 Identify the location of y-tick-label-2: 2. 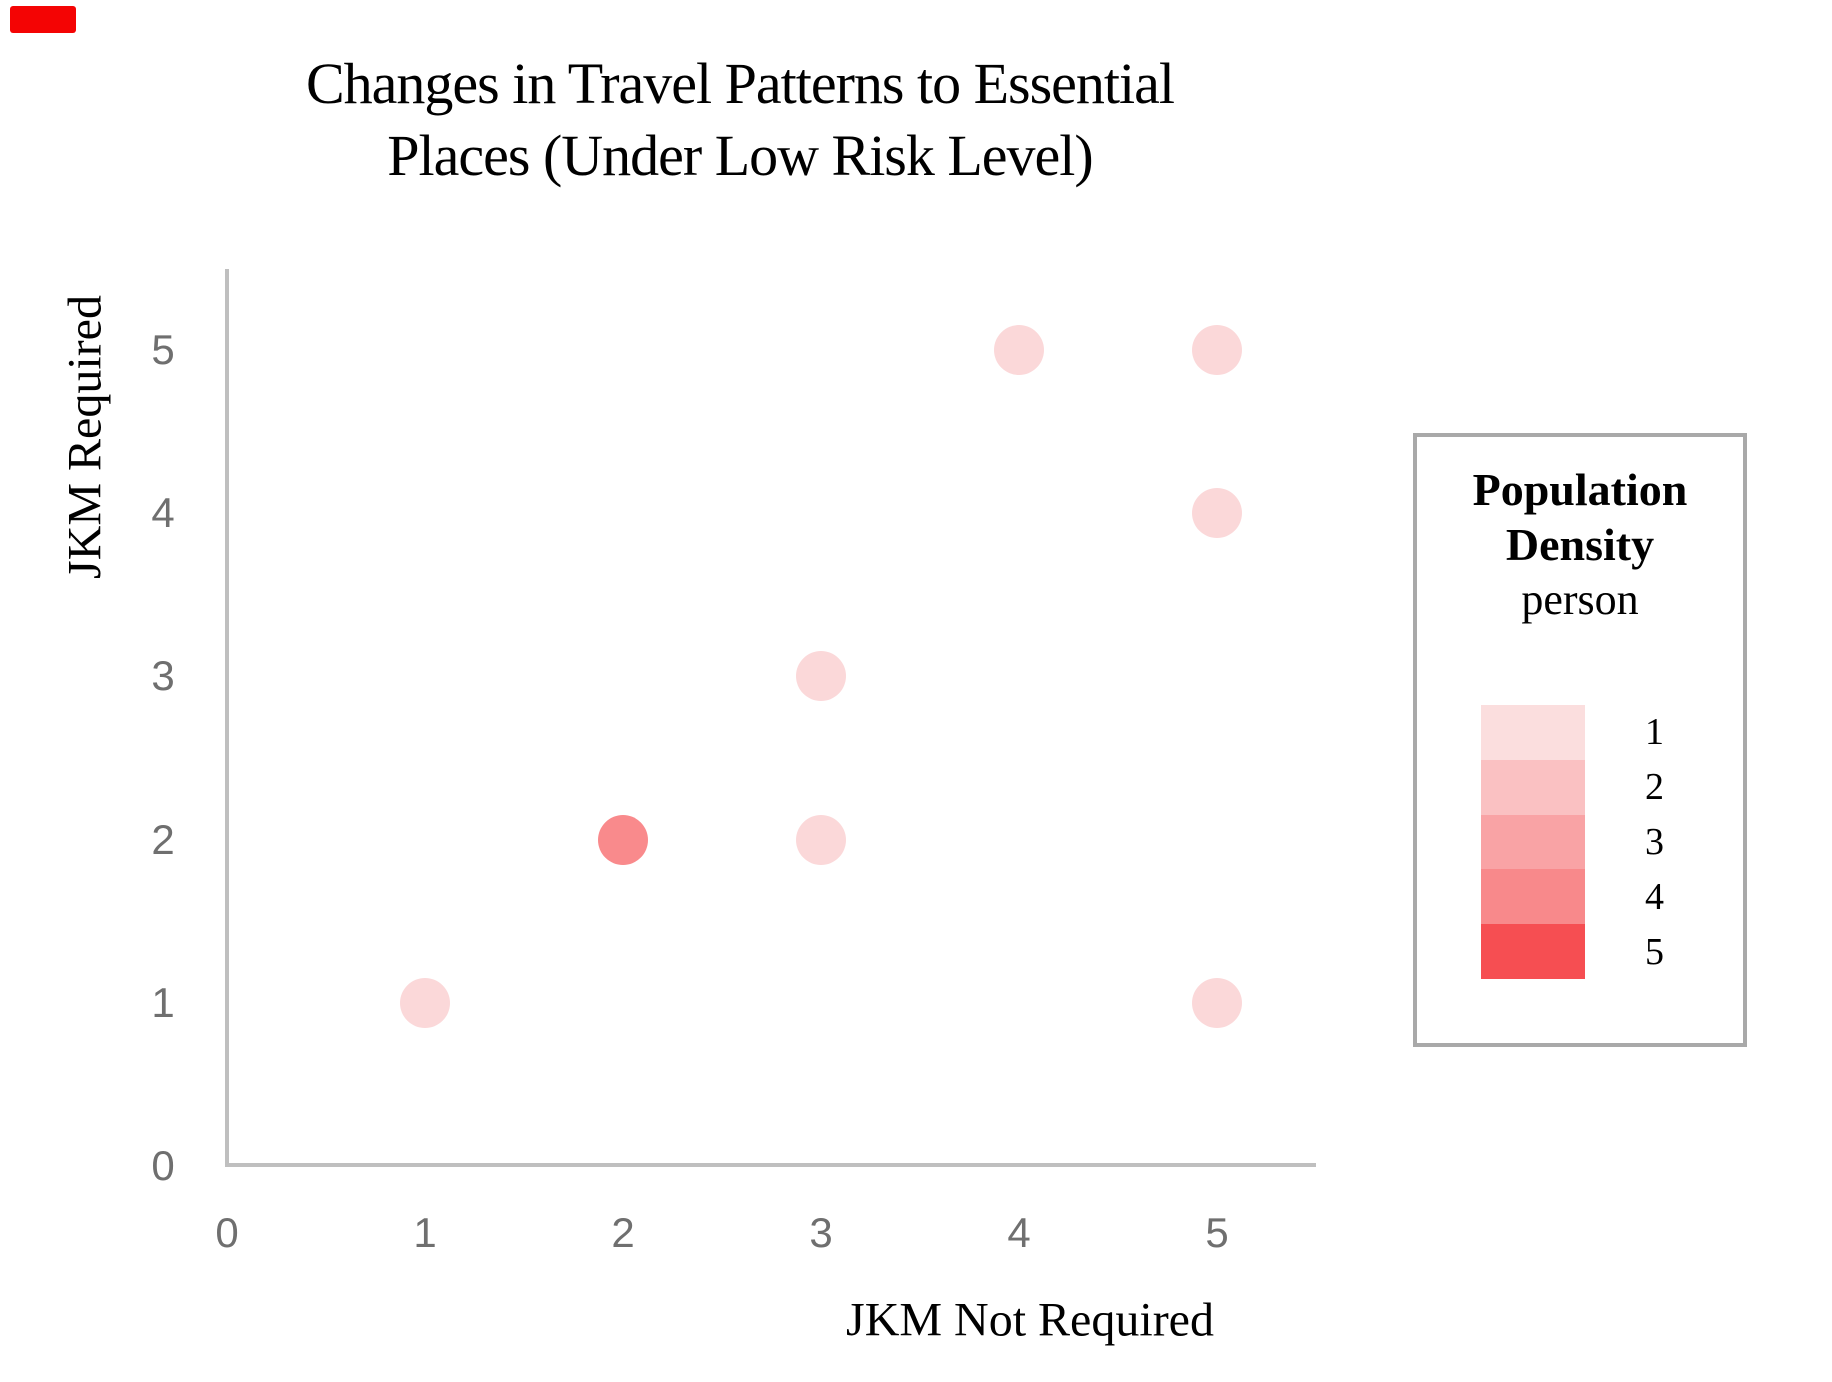
(163, 839).